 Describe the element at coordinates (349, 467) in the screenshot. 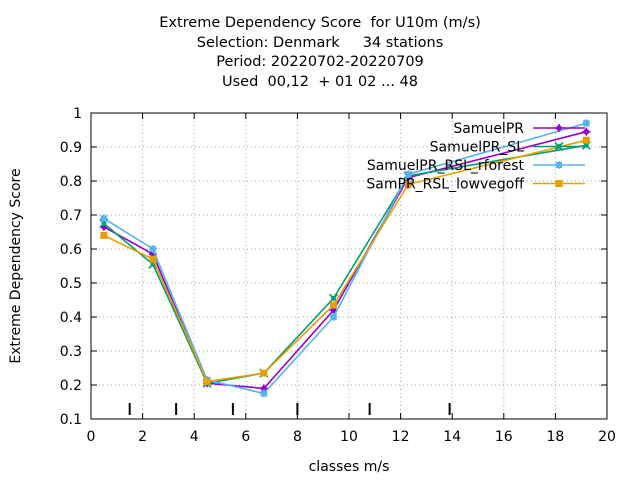

I see `x-axis-label: classes m/s` at that location.